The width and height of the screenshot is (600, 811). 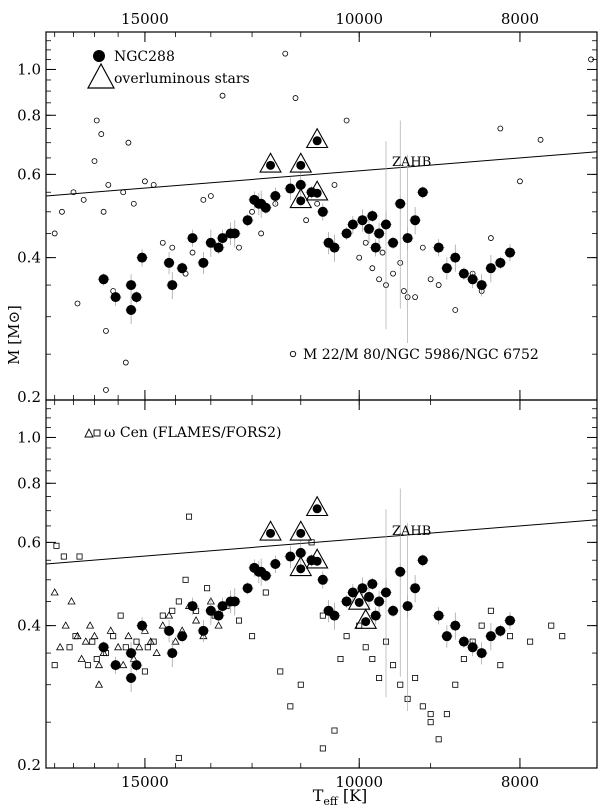 What do you see at coordinates (192, 433) in the screenshot?
I see `legend-omega-label: ω Cen (FLAMES/FORS2)` at bounding box center [192, 433].